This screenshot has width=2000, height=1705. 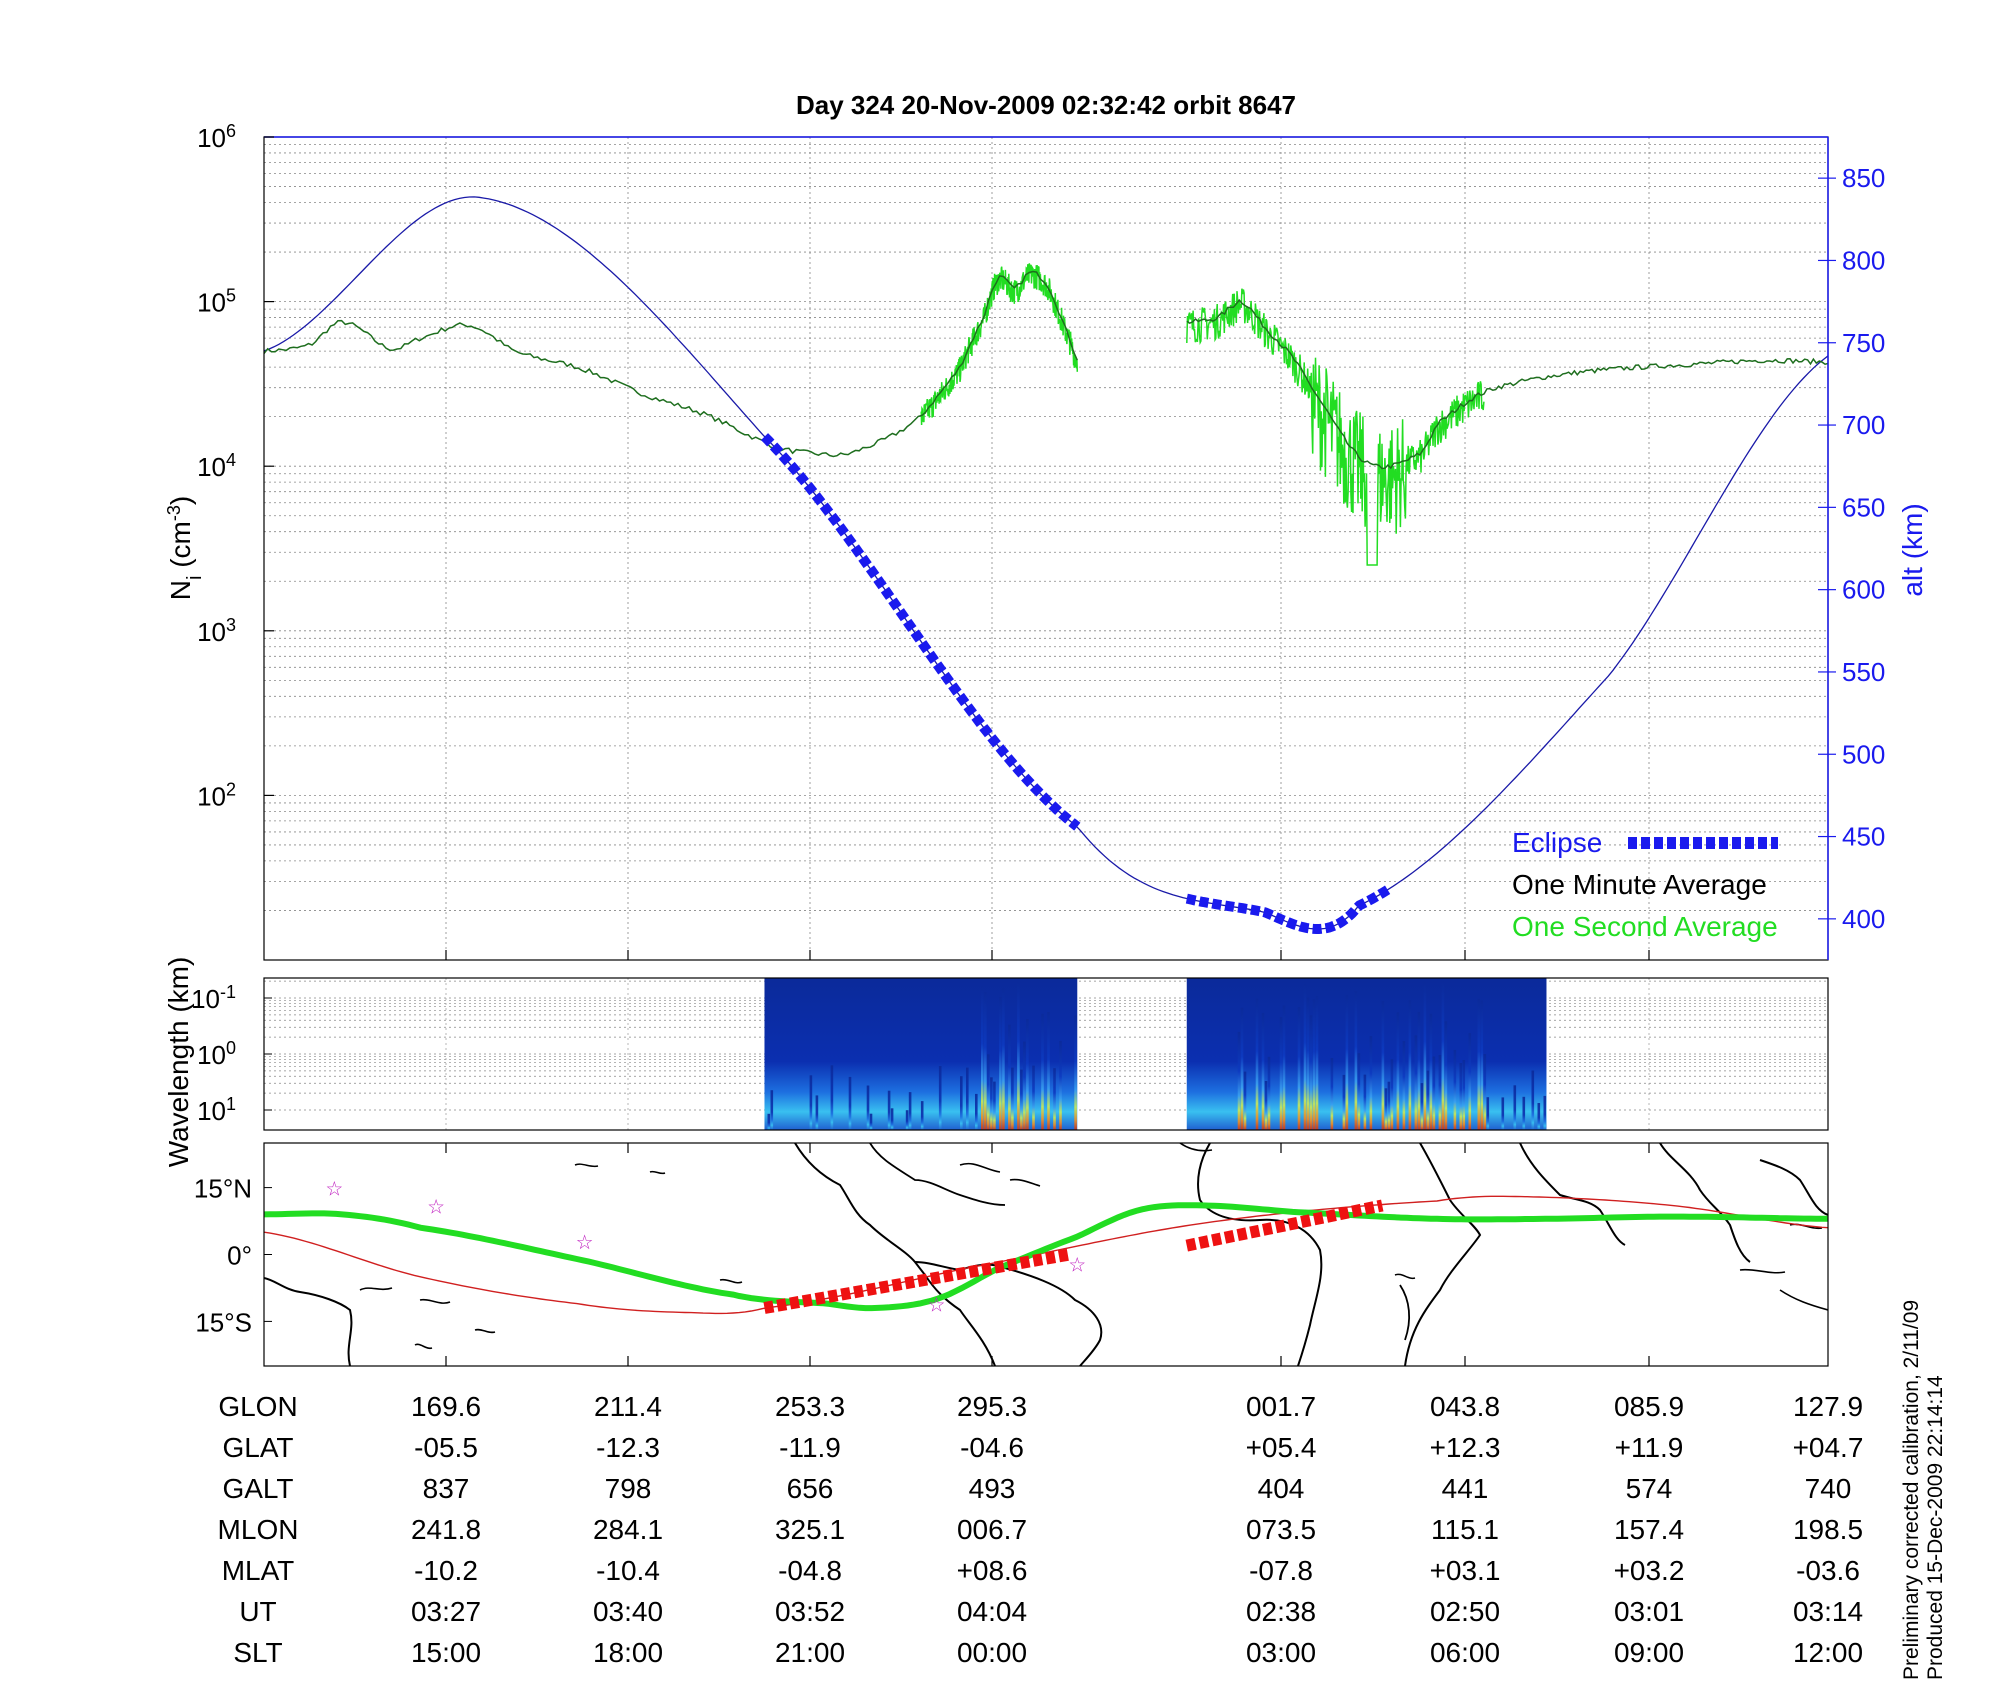 What do you see at coordinates (239, 1256) in the screenshot?
I see `map-y-tick-label: 0°` at bounding box center [239, 1256].